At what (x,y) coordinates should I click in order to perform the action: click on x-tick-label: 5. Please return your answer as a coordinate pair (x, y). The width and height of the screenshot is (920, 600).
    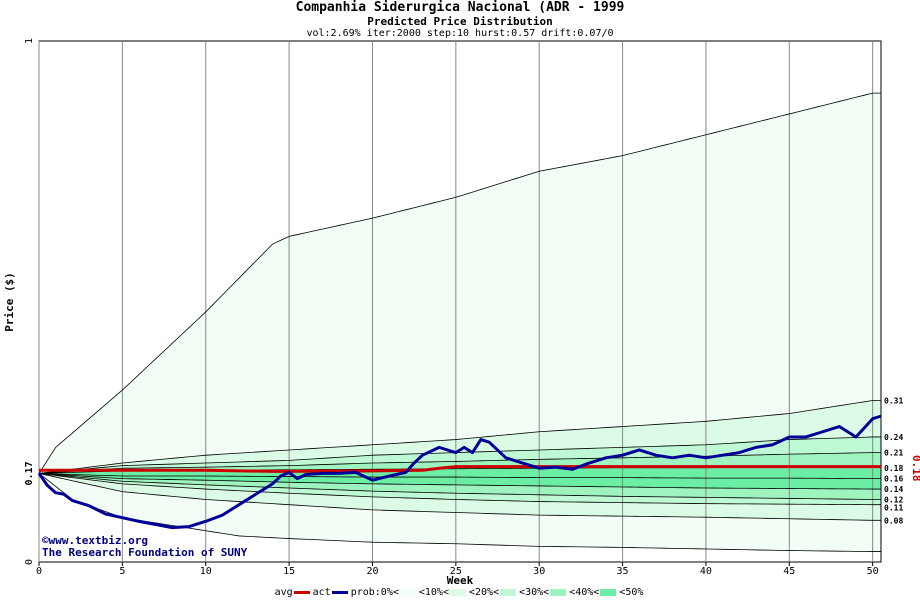
    Looking at the image, I should click on (122, 571).